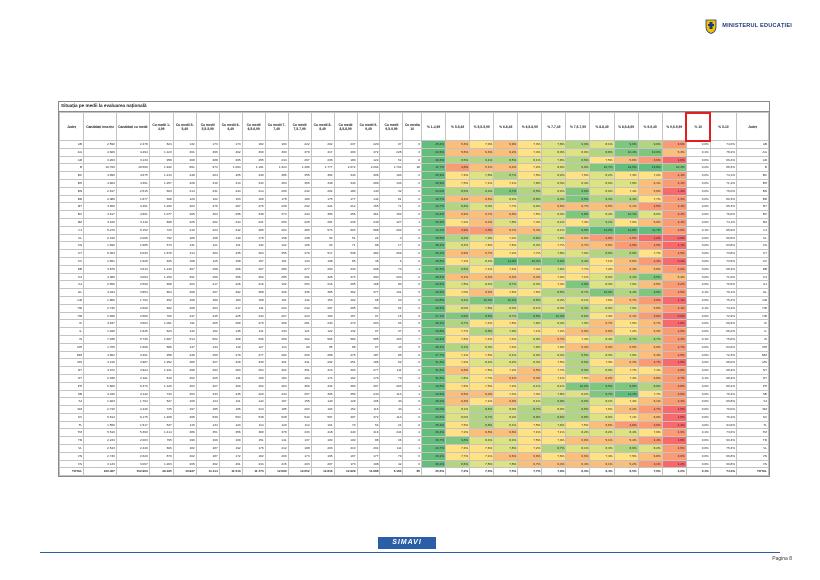 Image resolution: width=820 pixels, height=580 pixels. I want to click on column-header: Cu medii 7,5-7,99, so click(299, 126).